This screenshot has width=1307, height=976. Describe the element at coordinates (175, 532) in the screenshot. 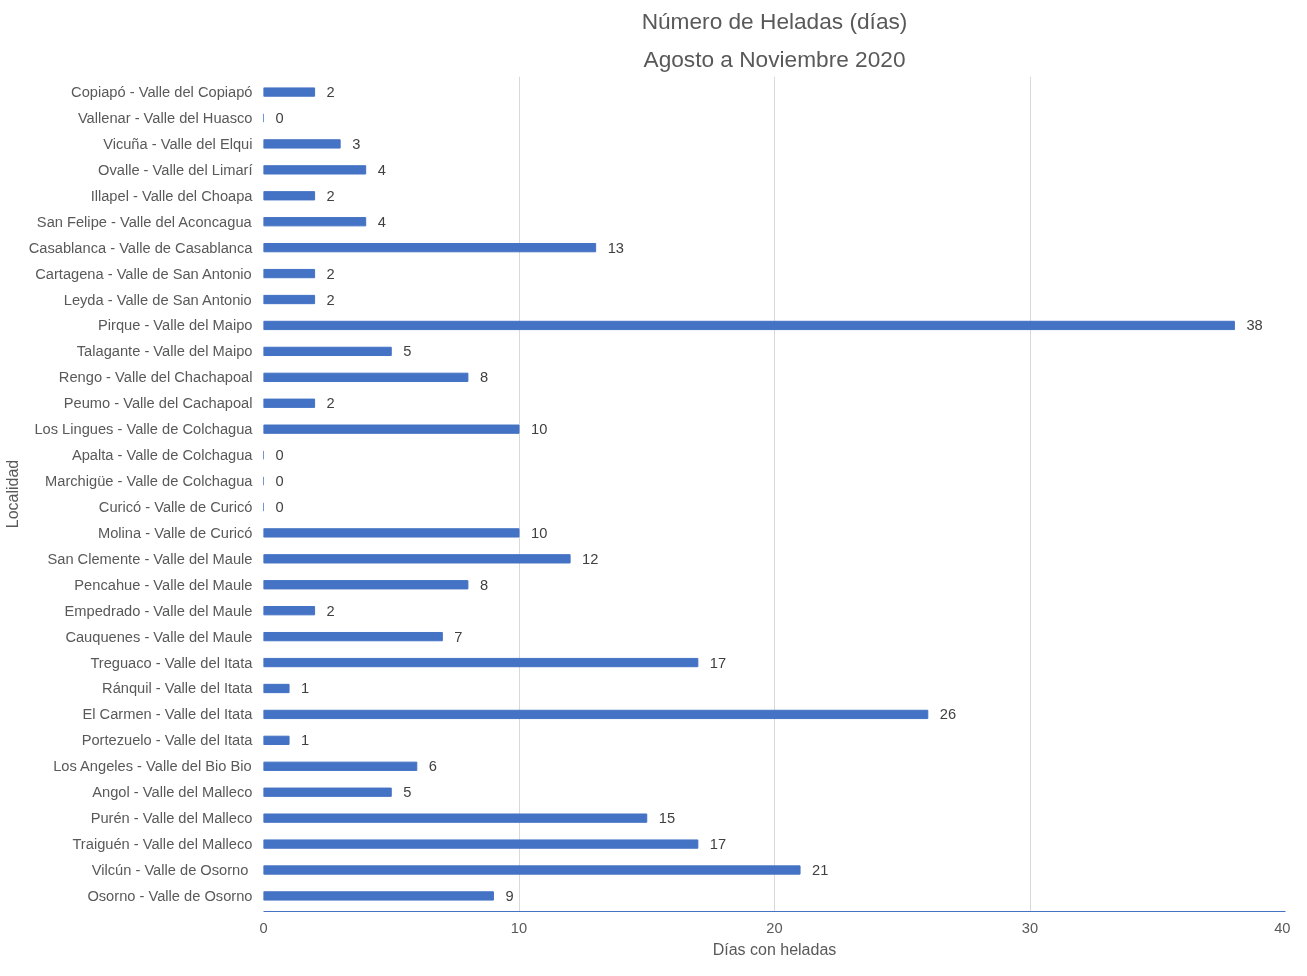

I see `y-tick-label: Molina - Valle de Curicó` at that location.